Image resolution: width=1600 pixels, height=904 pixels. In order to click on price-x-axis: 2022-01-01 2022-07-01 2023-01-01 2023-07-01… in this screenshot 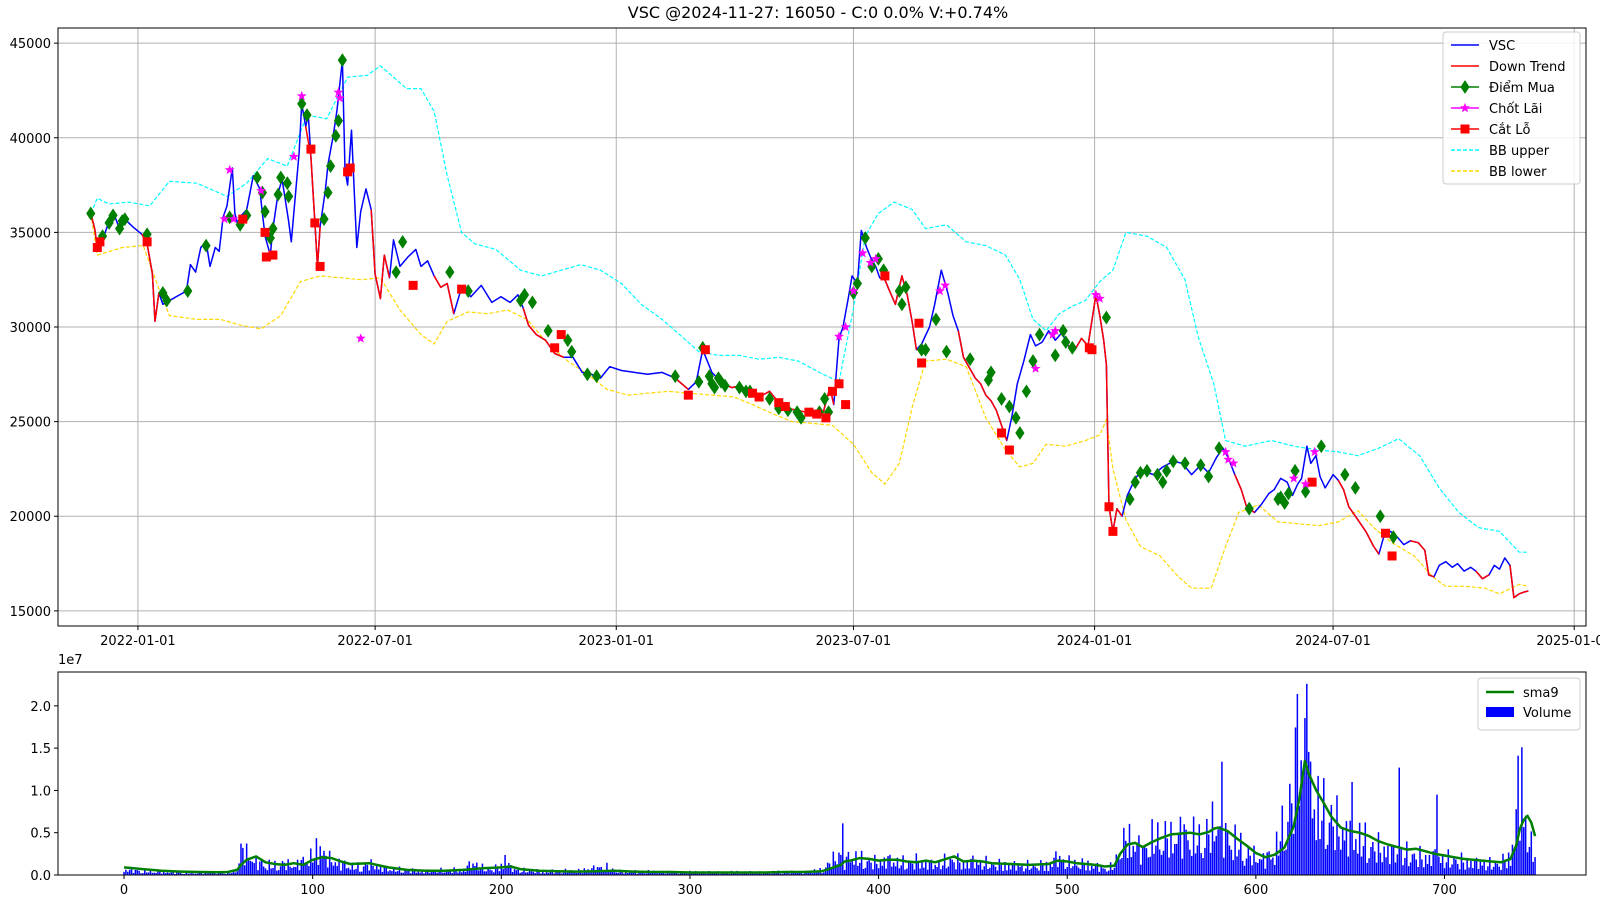, I will do `click(850, 637)`.